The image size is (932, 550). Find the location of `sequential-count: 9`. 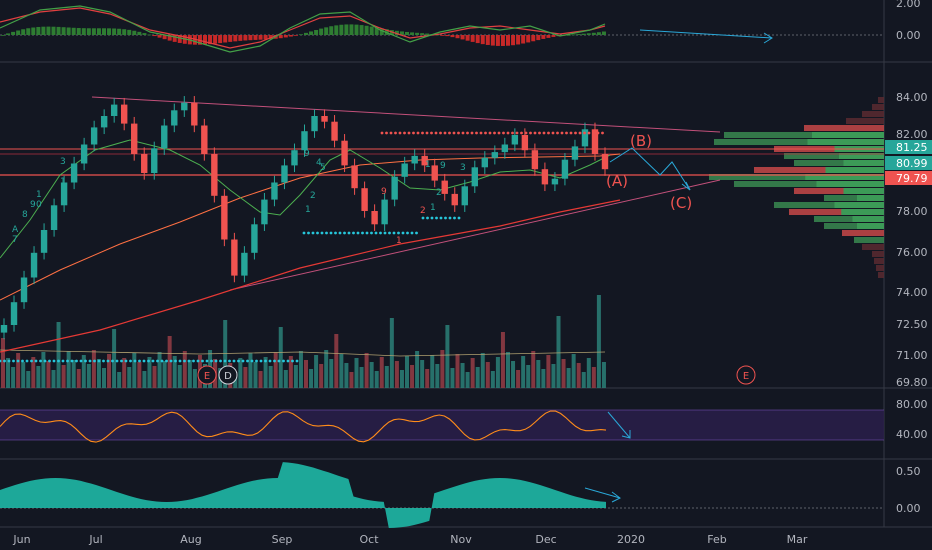

sequential-count: 9 is located at coordinates (307, 154).